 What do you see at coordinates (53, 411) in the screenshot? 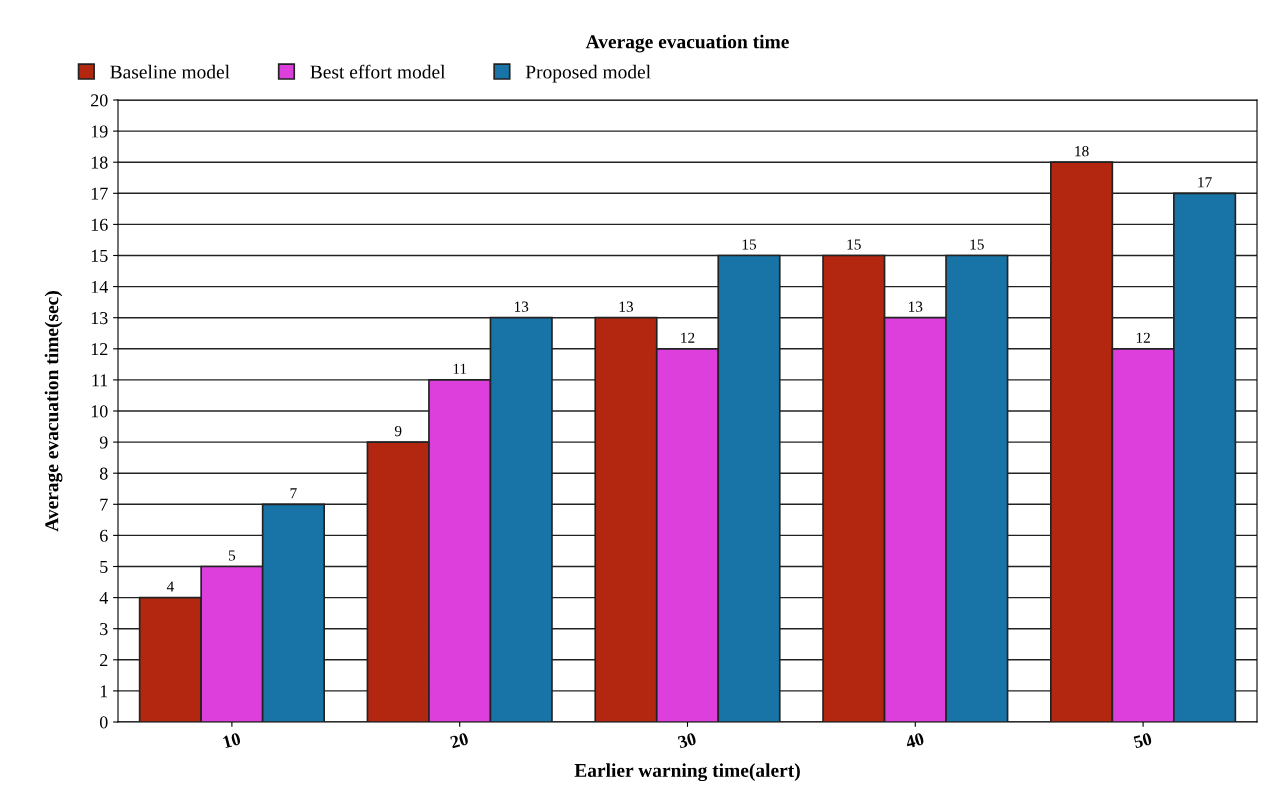
I see `y-axis-title: Average evacuation time(sec)` at bounding box center [53, 411].